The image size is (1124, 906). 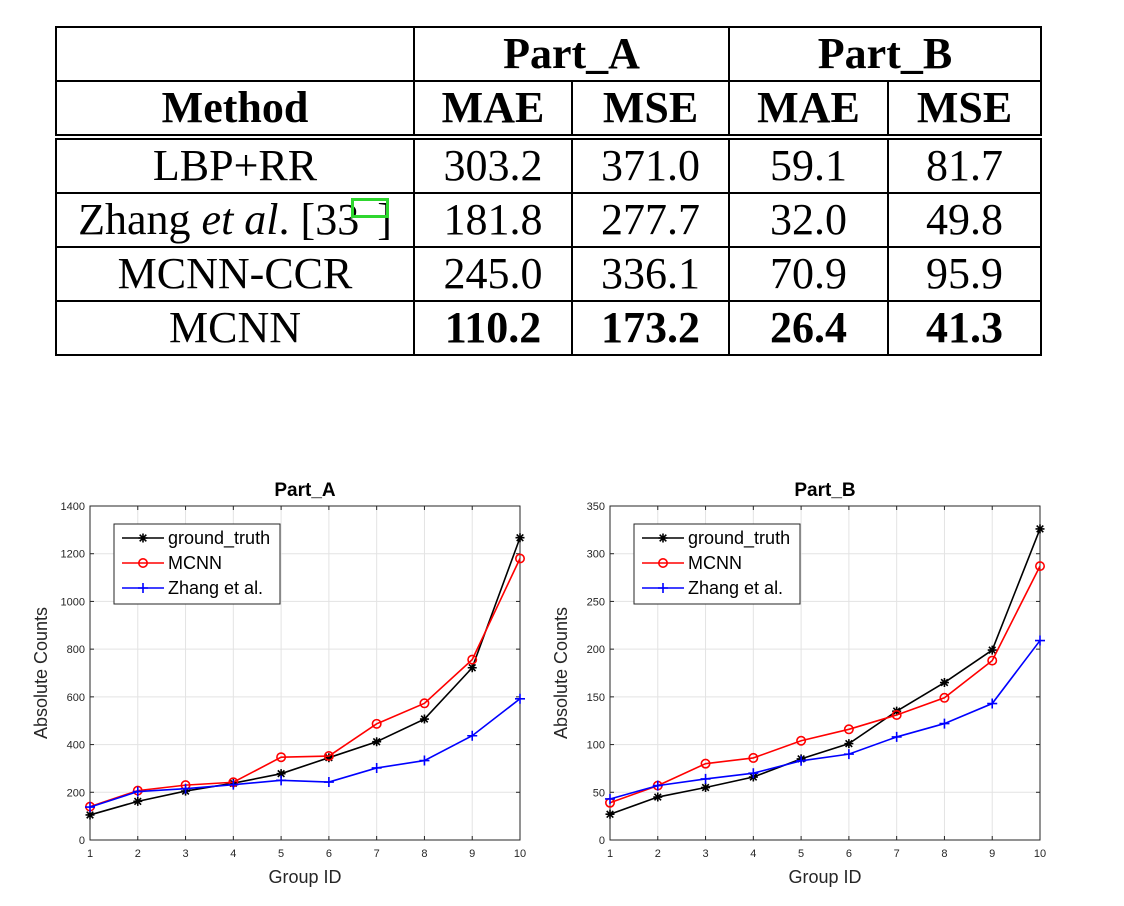 What do you see at coordinates (370, 208) in the screenshot?
I see `citation-highlight-box` at bounding box center [370, 208].